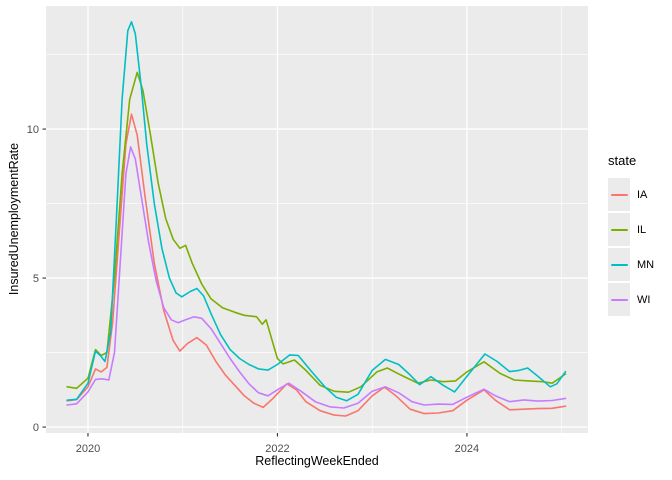 The width and height of the screenshot is (672, 480). Describe the element at coordinates (33, 130) in the screenshot. I see `y-tick-label-10: 10` at that location.